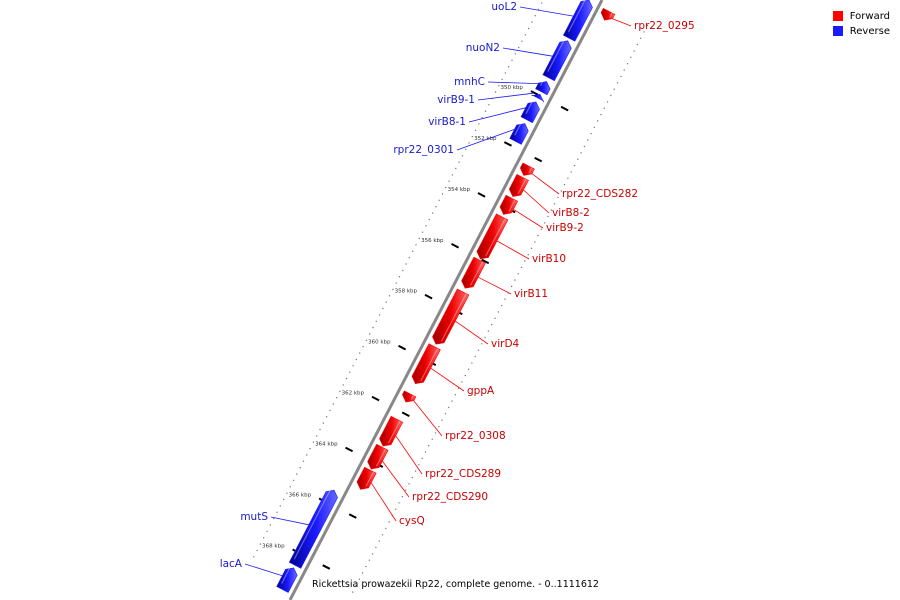 The image size is (900, 600). I want to click on gene-label: virB9-1, so click(456, 100).